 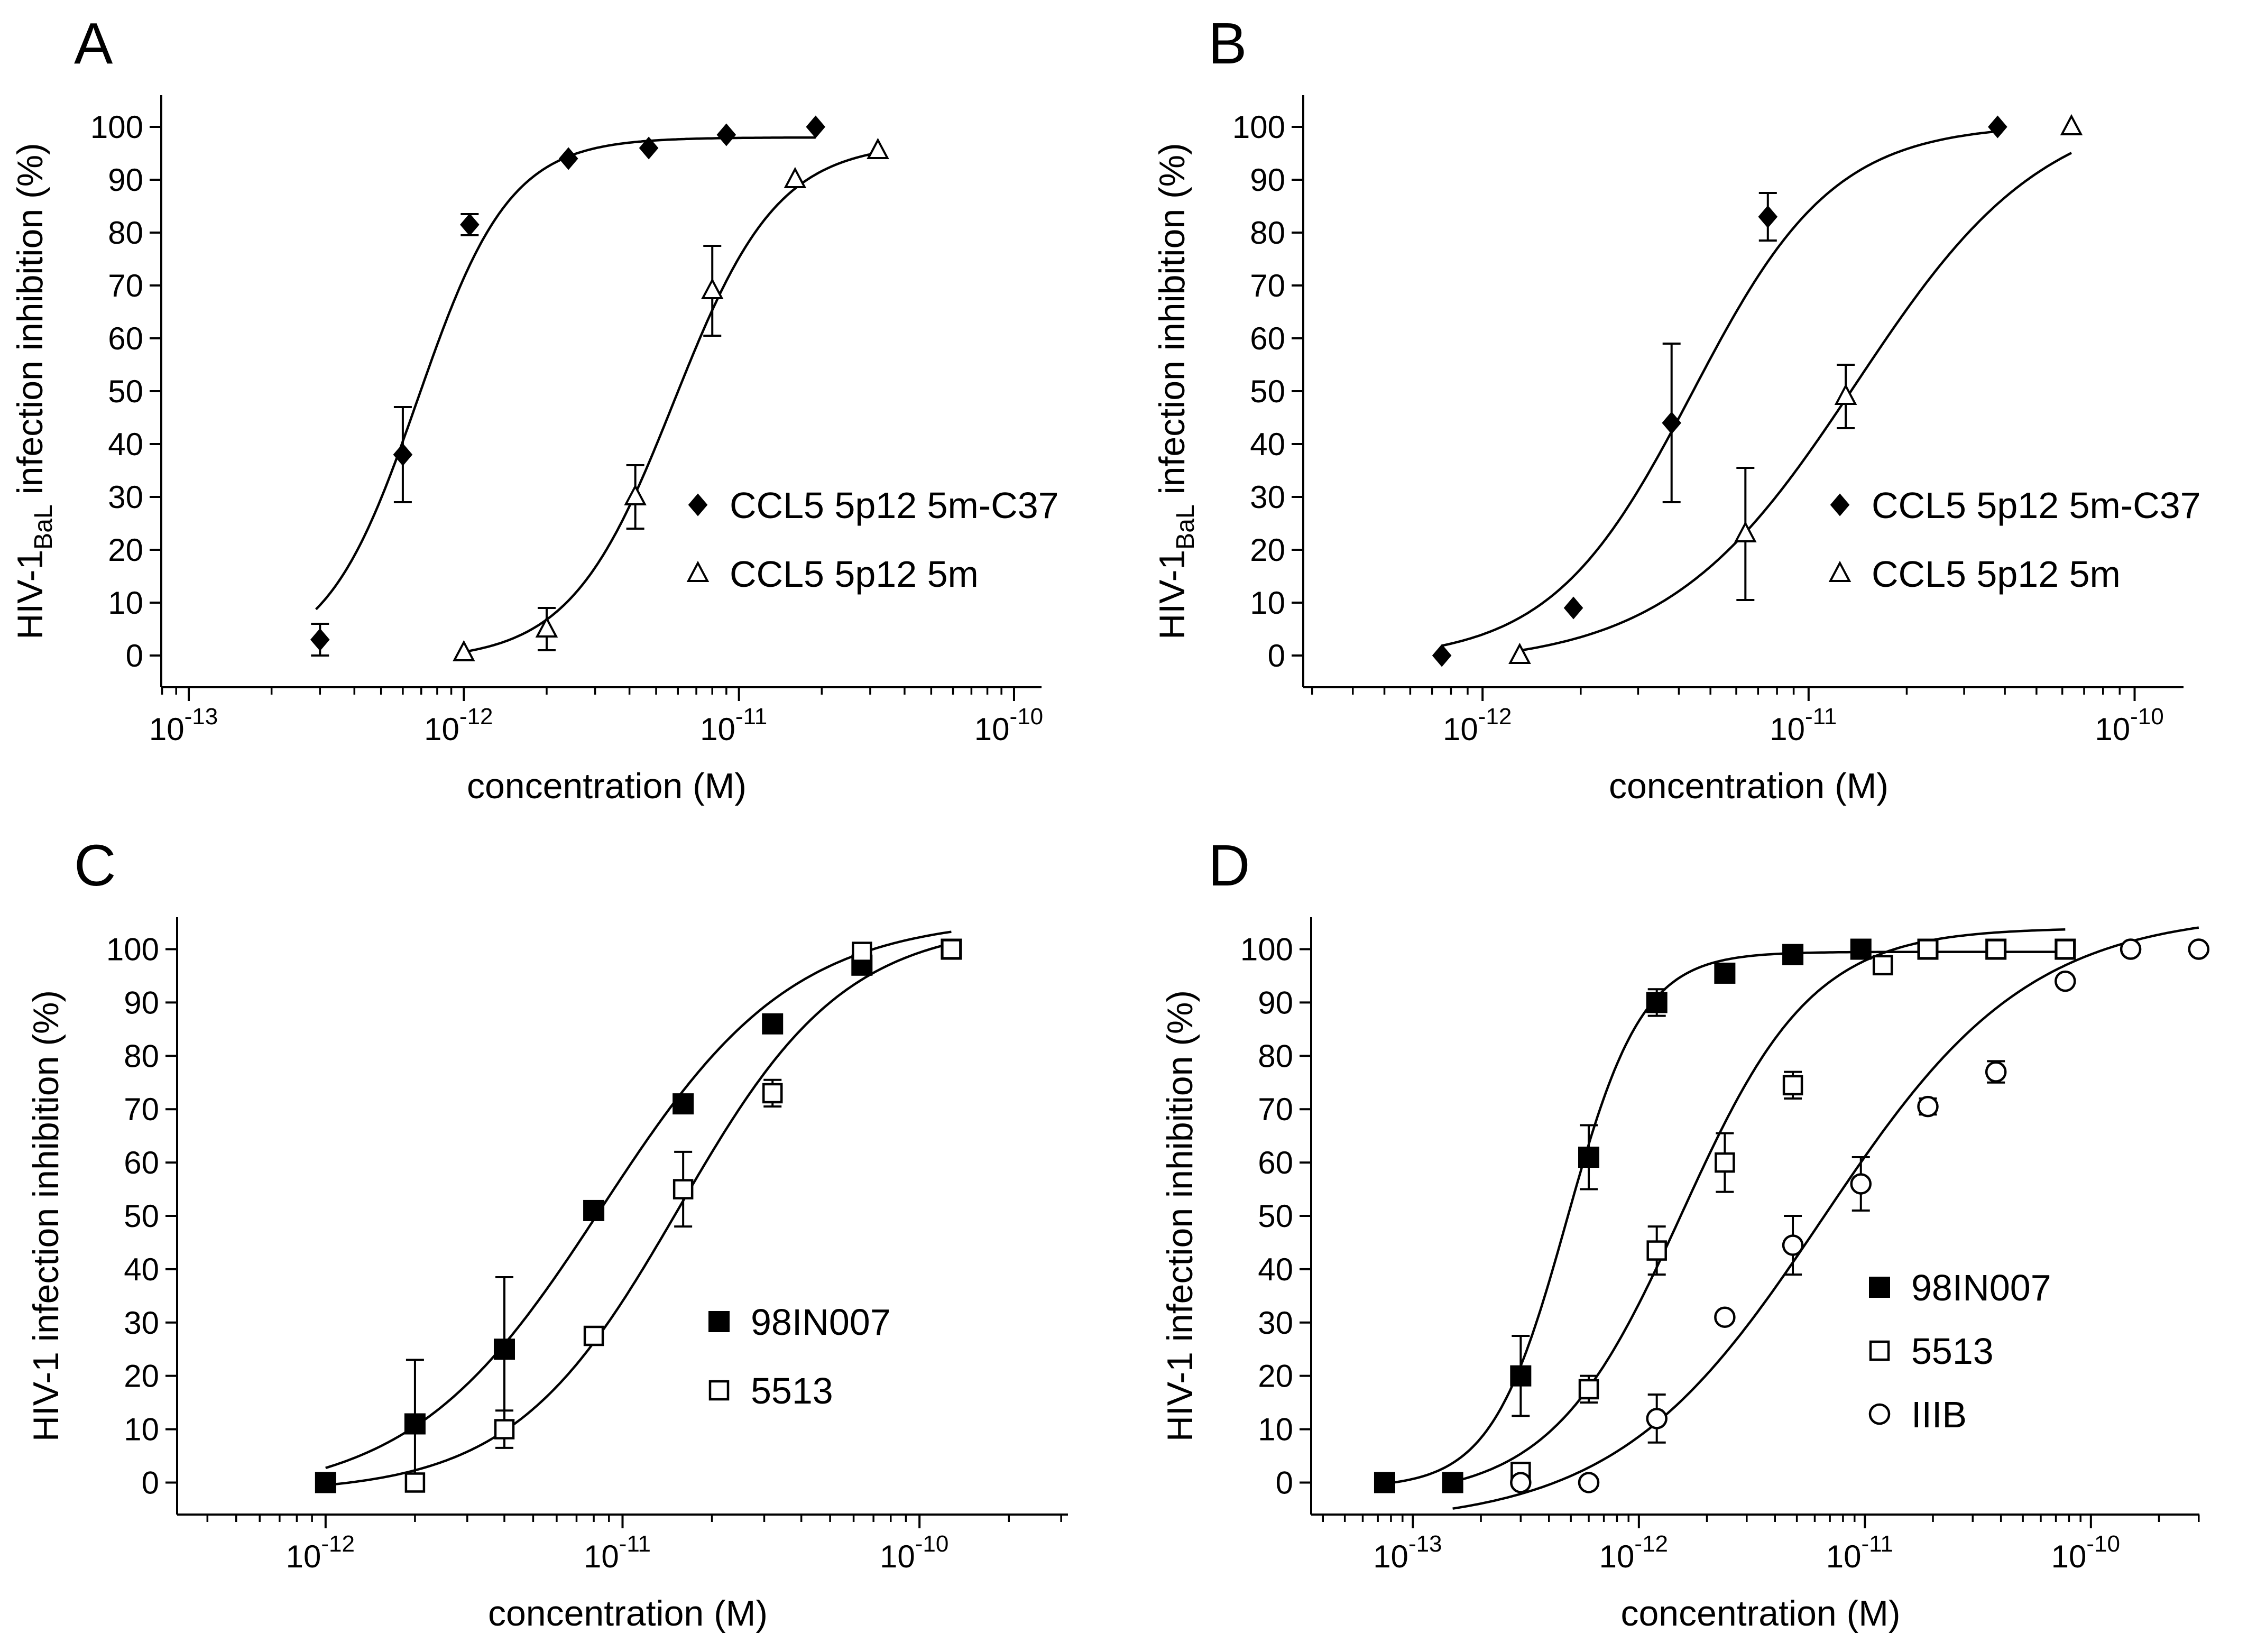 I want to click on panel-a-letter: A, so click(x=93, y=44).